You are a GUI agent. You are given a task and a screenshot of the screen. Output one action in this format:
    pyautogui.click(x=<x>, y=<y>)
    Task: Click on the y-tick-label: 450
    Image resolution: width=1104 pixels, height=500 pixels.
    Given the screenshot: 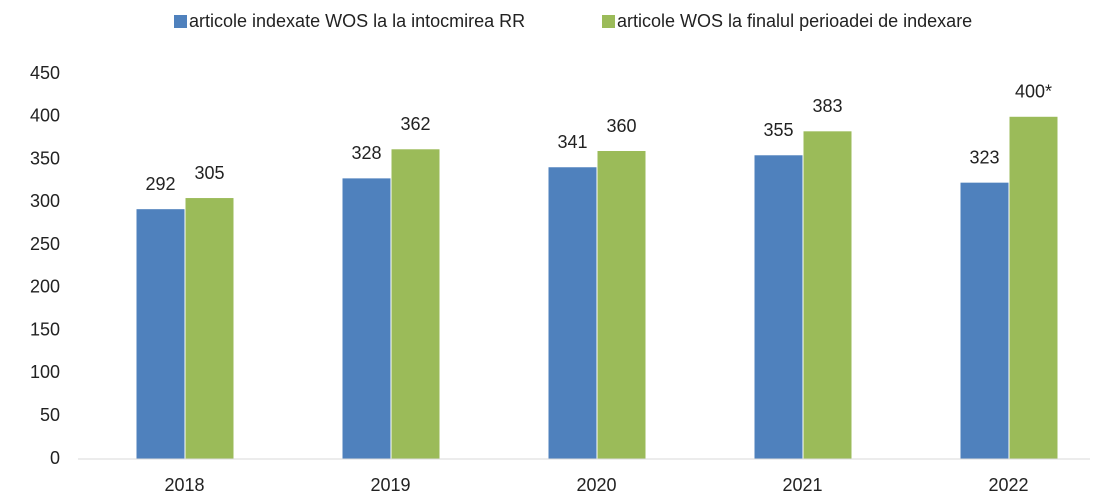 What is the action you would take?
    pyautogui.click(x=45, y=73)
    